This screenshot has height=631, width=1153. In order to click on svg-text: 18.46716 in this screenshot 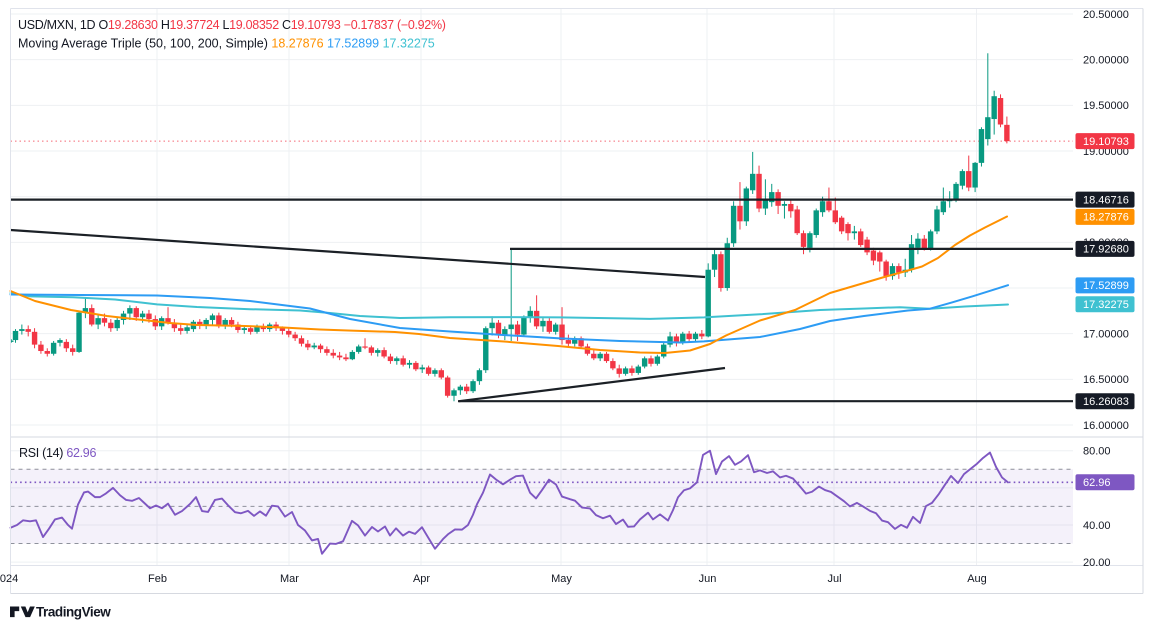, I will do `click(1106, 200)`.